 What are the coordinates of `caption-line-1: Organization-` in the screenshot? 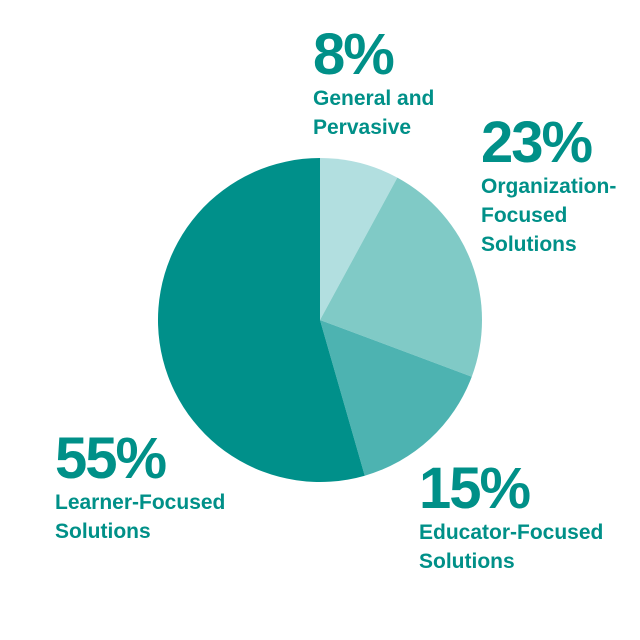 It's located at (549, 186).